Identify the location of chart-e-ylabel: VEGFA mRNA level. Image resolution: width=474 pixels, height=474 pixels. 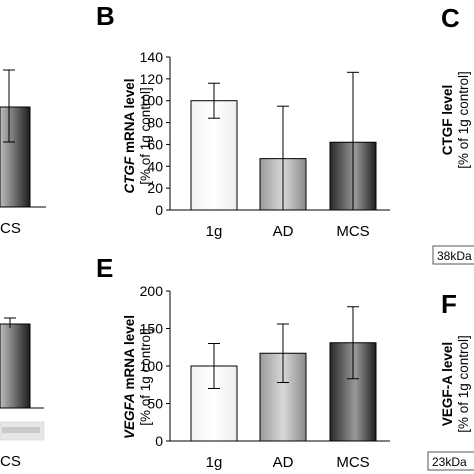
(129, 377).